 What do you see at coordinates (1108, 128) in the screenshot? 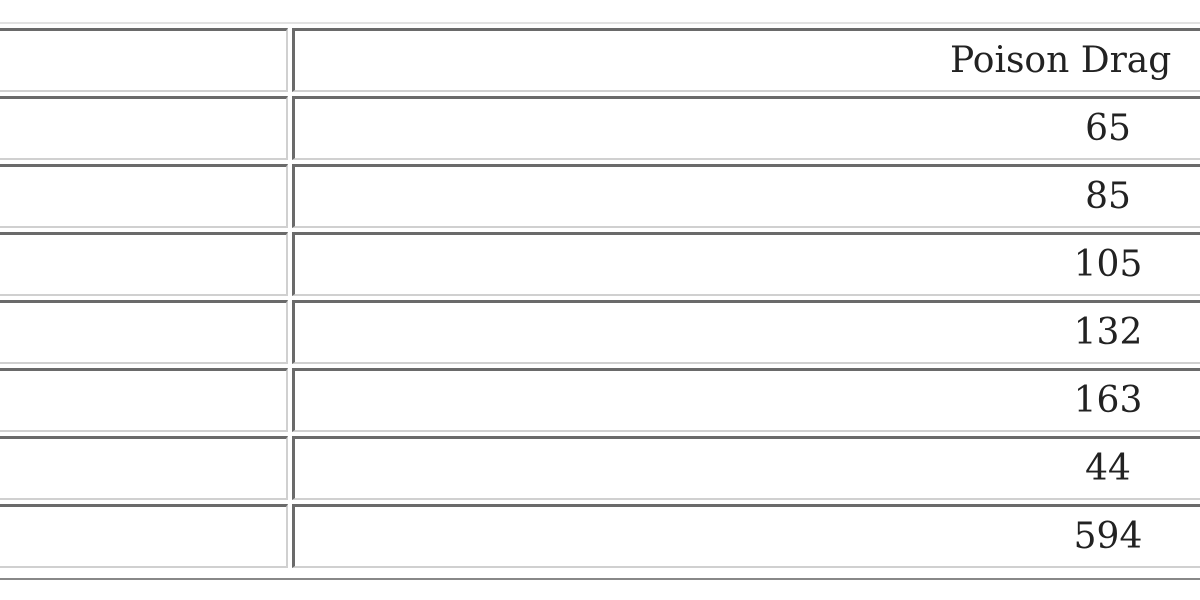
I see `cell-text: 65` at bounding box center [1108, 128].